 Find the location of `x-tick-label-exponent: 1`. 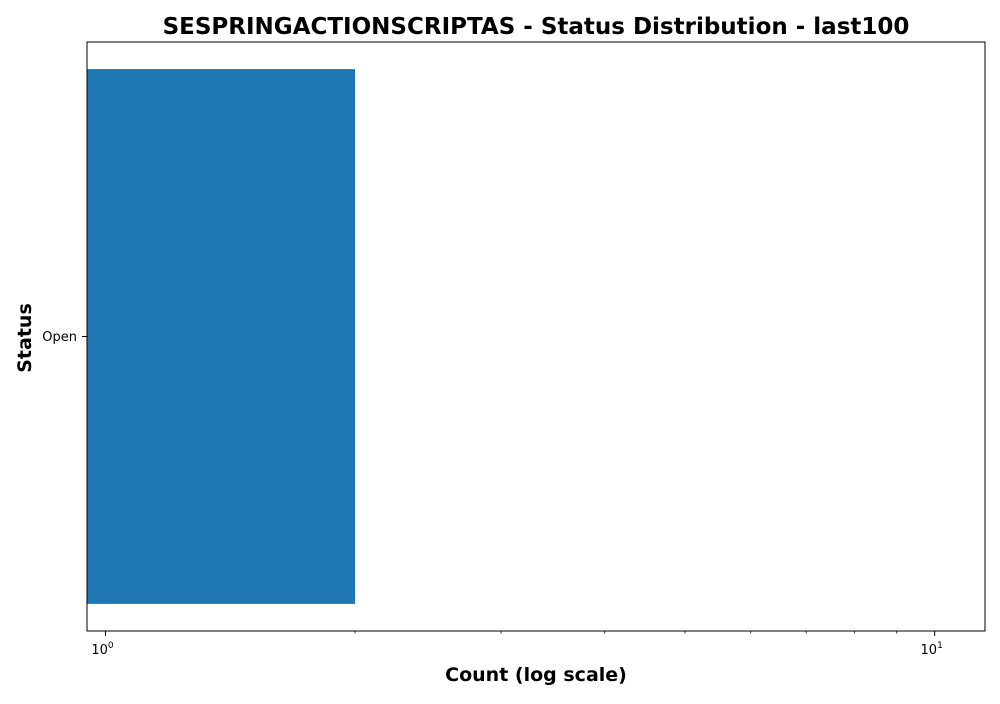

x-tick-label-exponent: 1 is located at coordinates (940, 646).